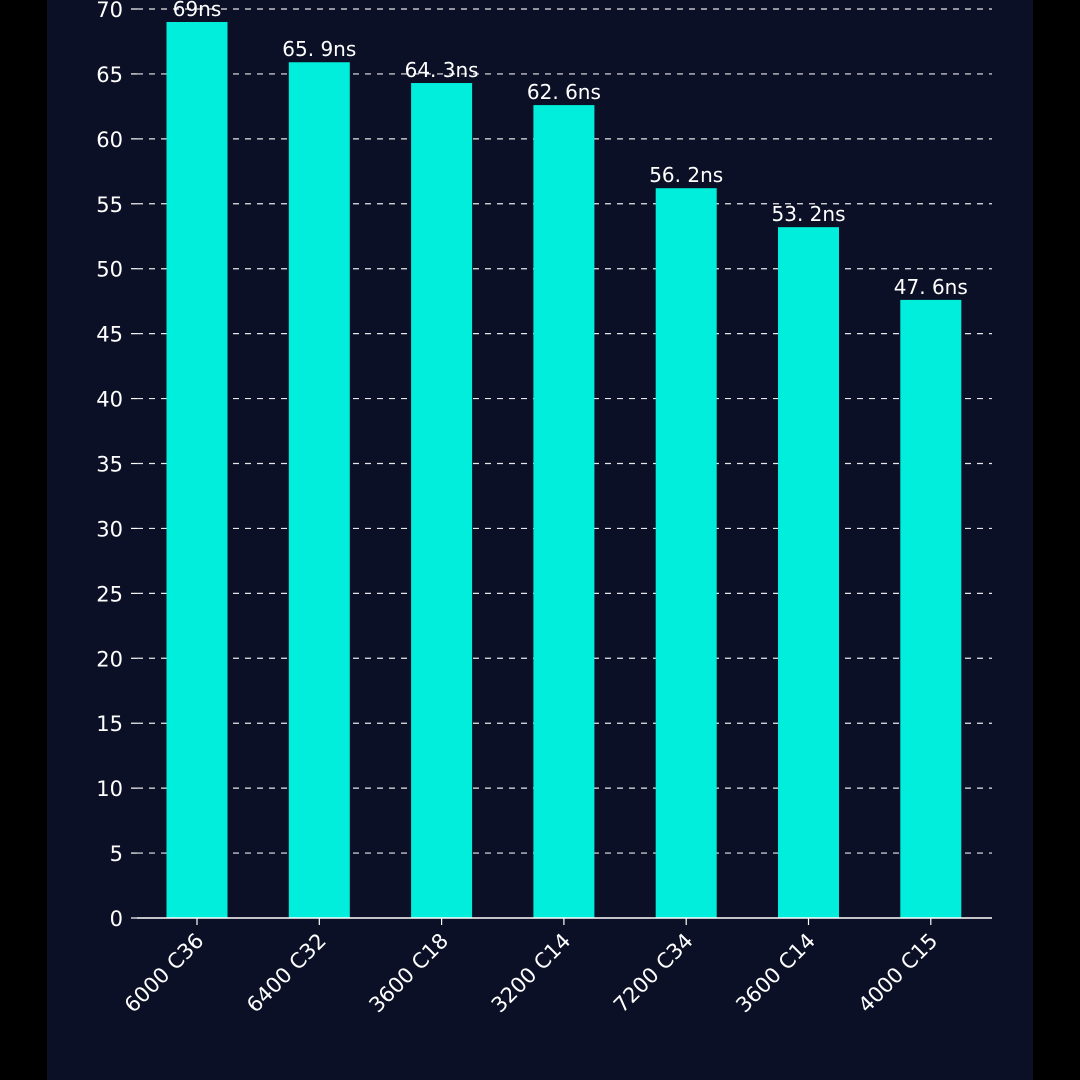  What do you see at coordinates (109, 11) in the screenshot?
I see `y-tick-label-70: 70` at bounding box center [109, 11].